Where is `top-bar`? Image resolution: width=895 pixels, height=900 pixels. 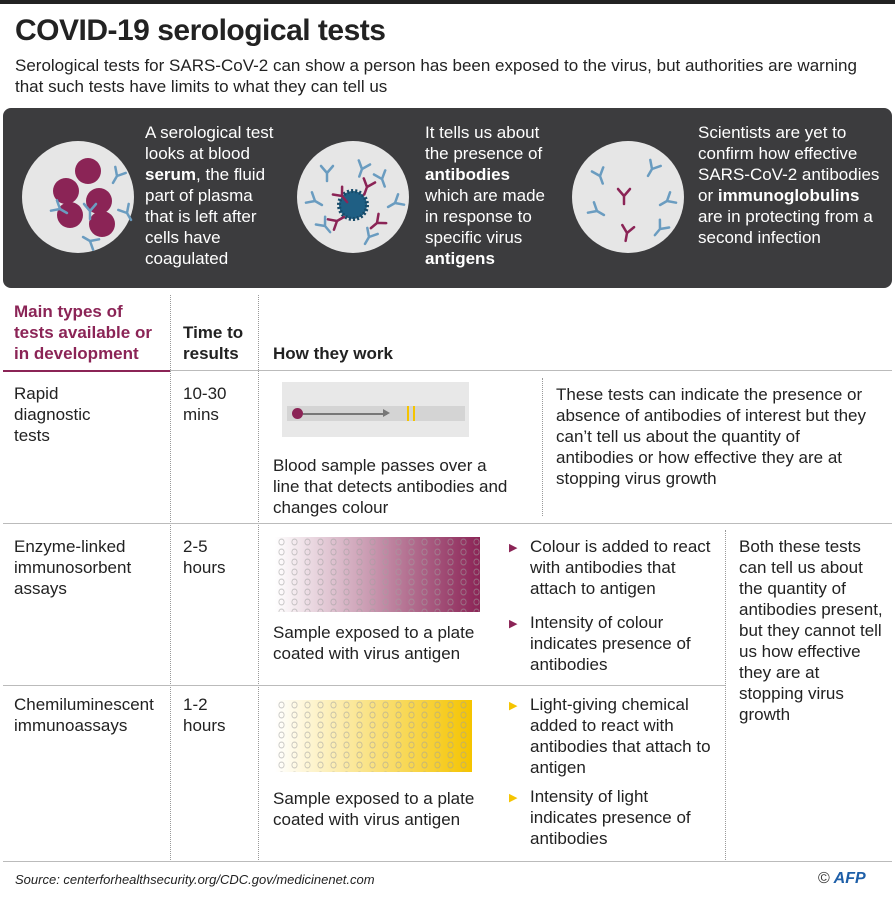
top-bar is located at coordinates (447, 2).